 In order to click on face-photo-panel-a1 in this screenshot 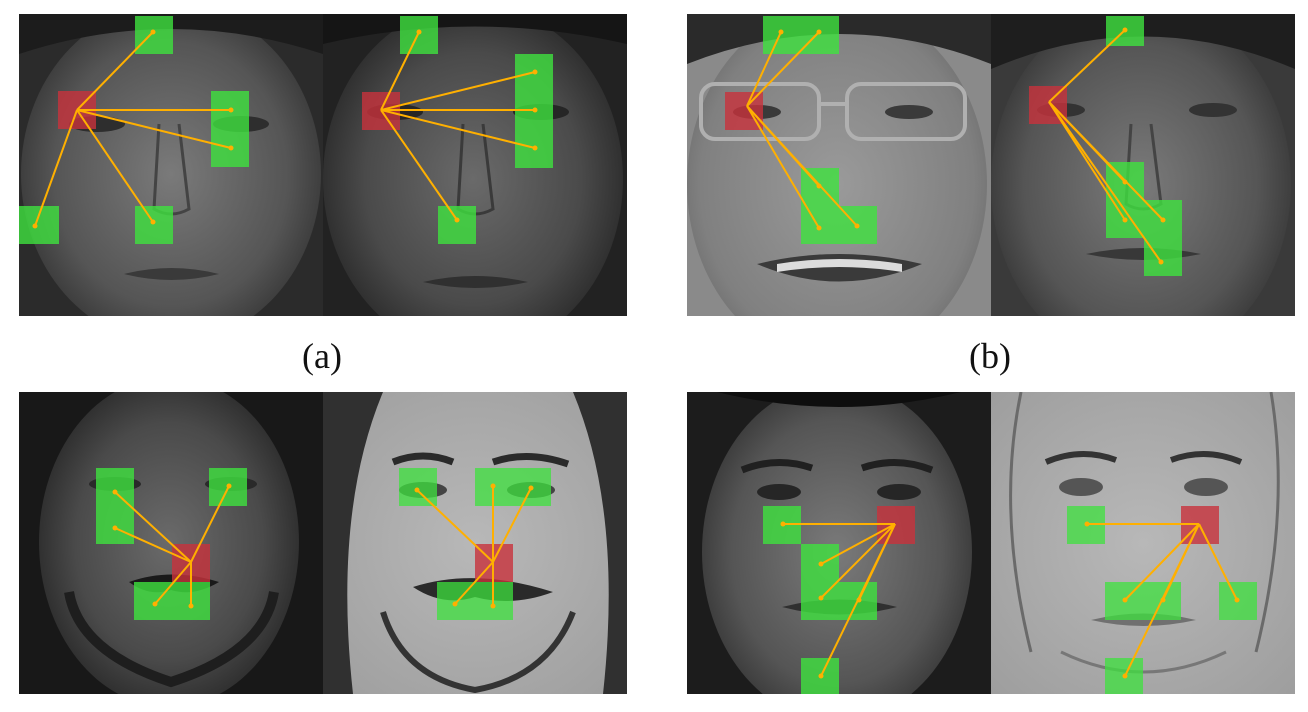, I will do `click(171, 165)`.